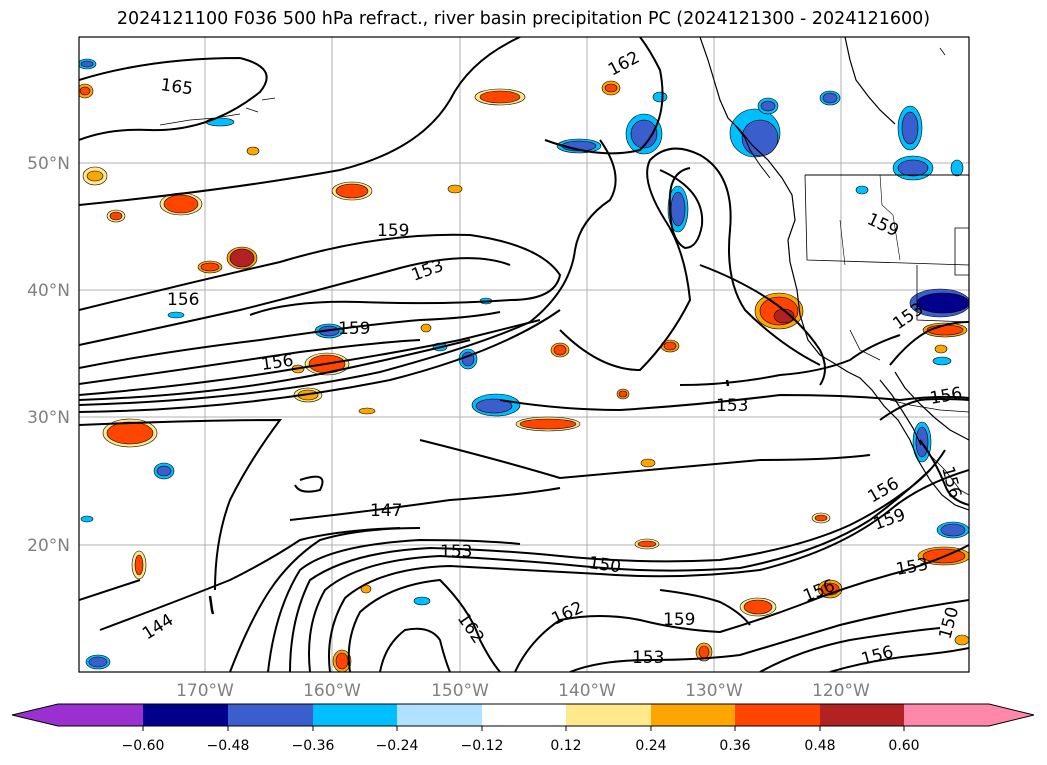 The width and height of the screenshot is (1047, 765). What do you see at coordinates (460, 691) in the screenshot?
I see `lon-label: 150°W` at bounding box center [460, 691].